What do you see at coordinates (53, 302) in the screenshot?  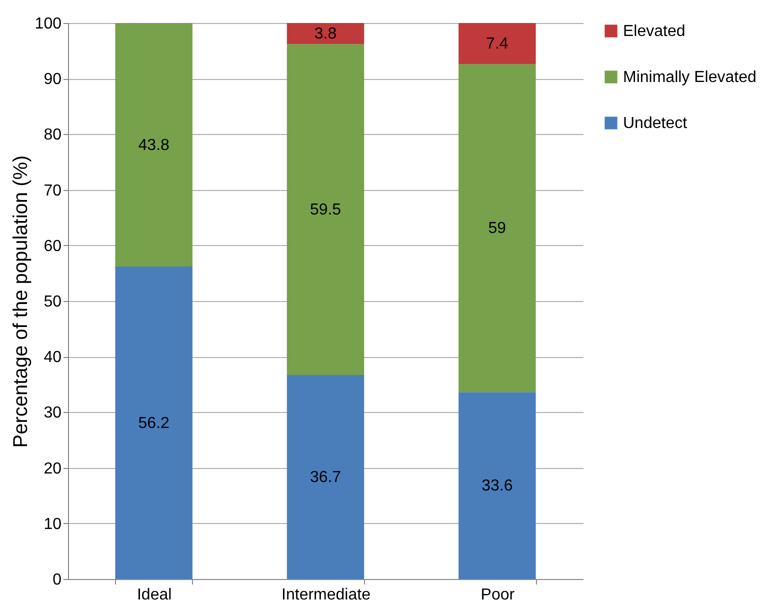 I see `y-tick-label: 50` at bounding box center [53, 302].